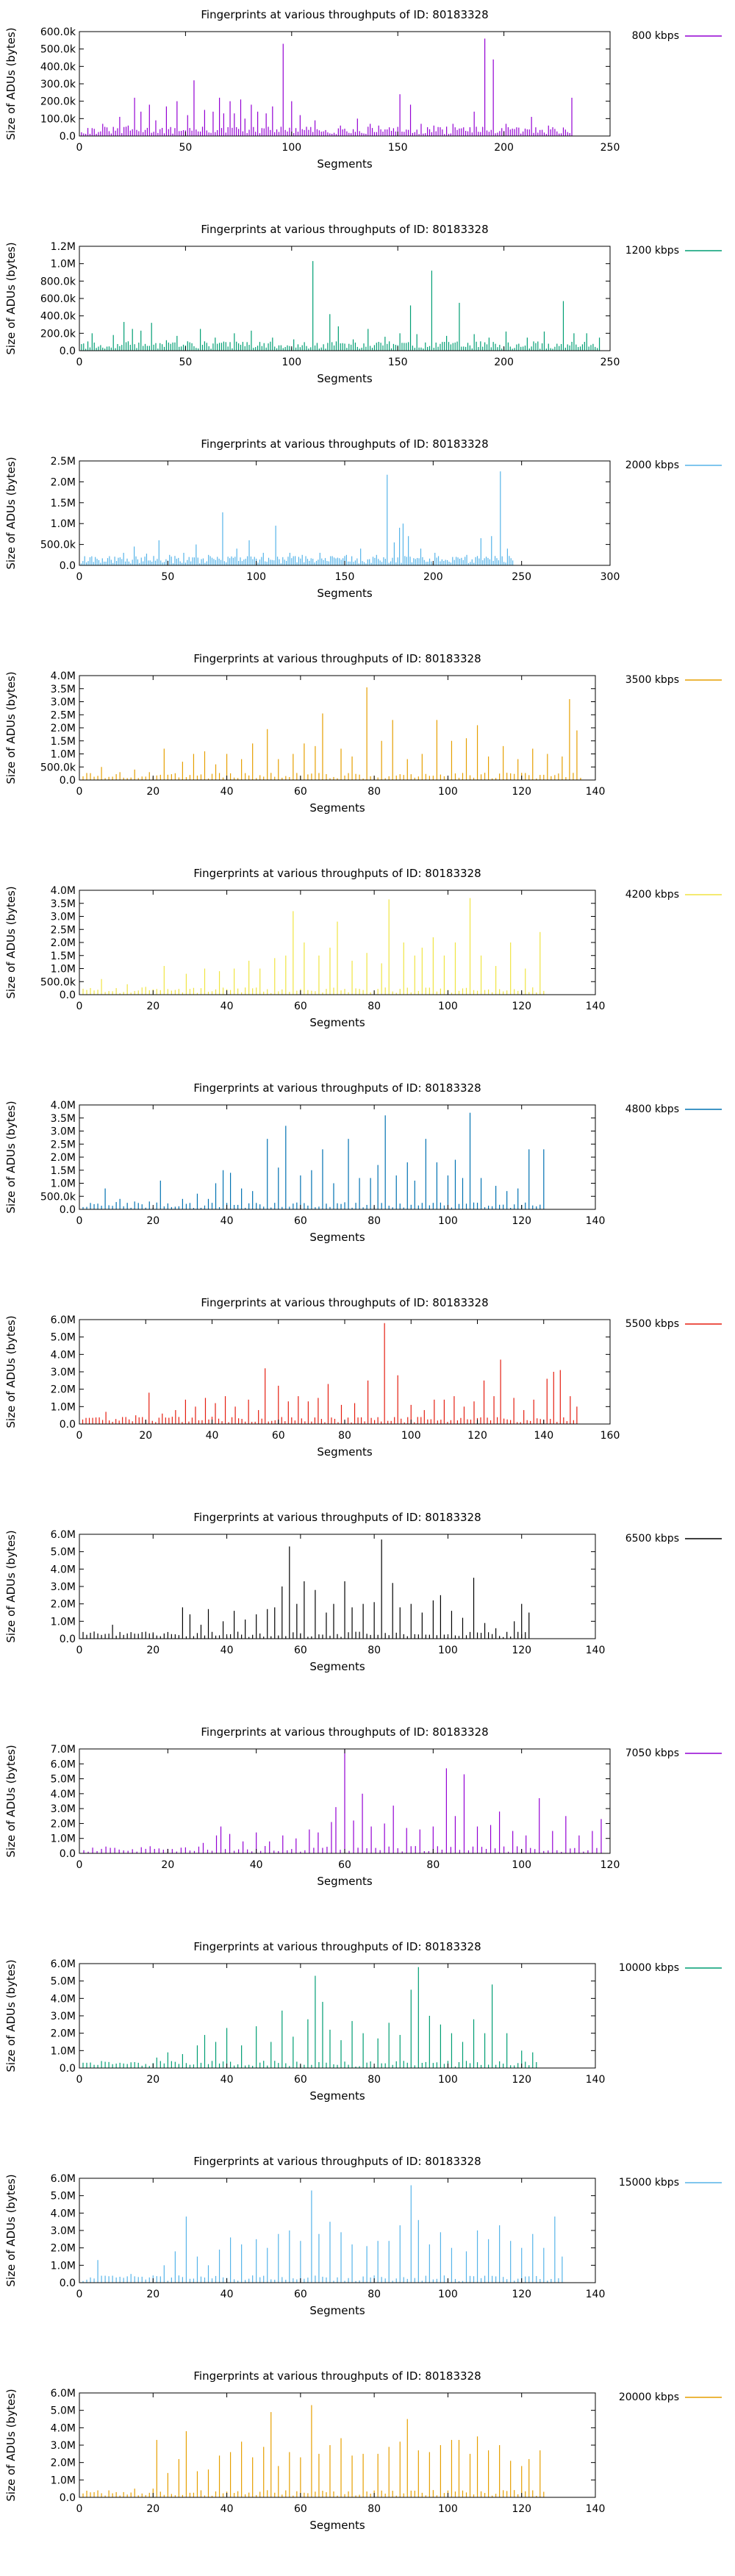 This screenshot has width=735, height=2576. I want to click on x-tick-label: 20, so click(145, 1436).